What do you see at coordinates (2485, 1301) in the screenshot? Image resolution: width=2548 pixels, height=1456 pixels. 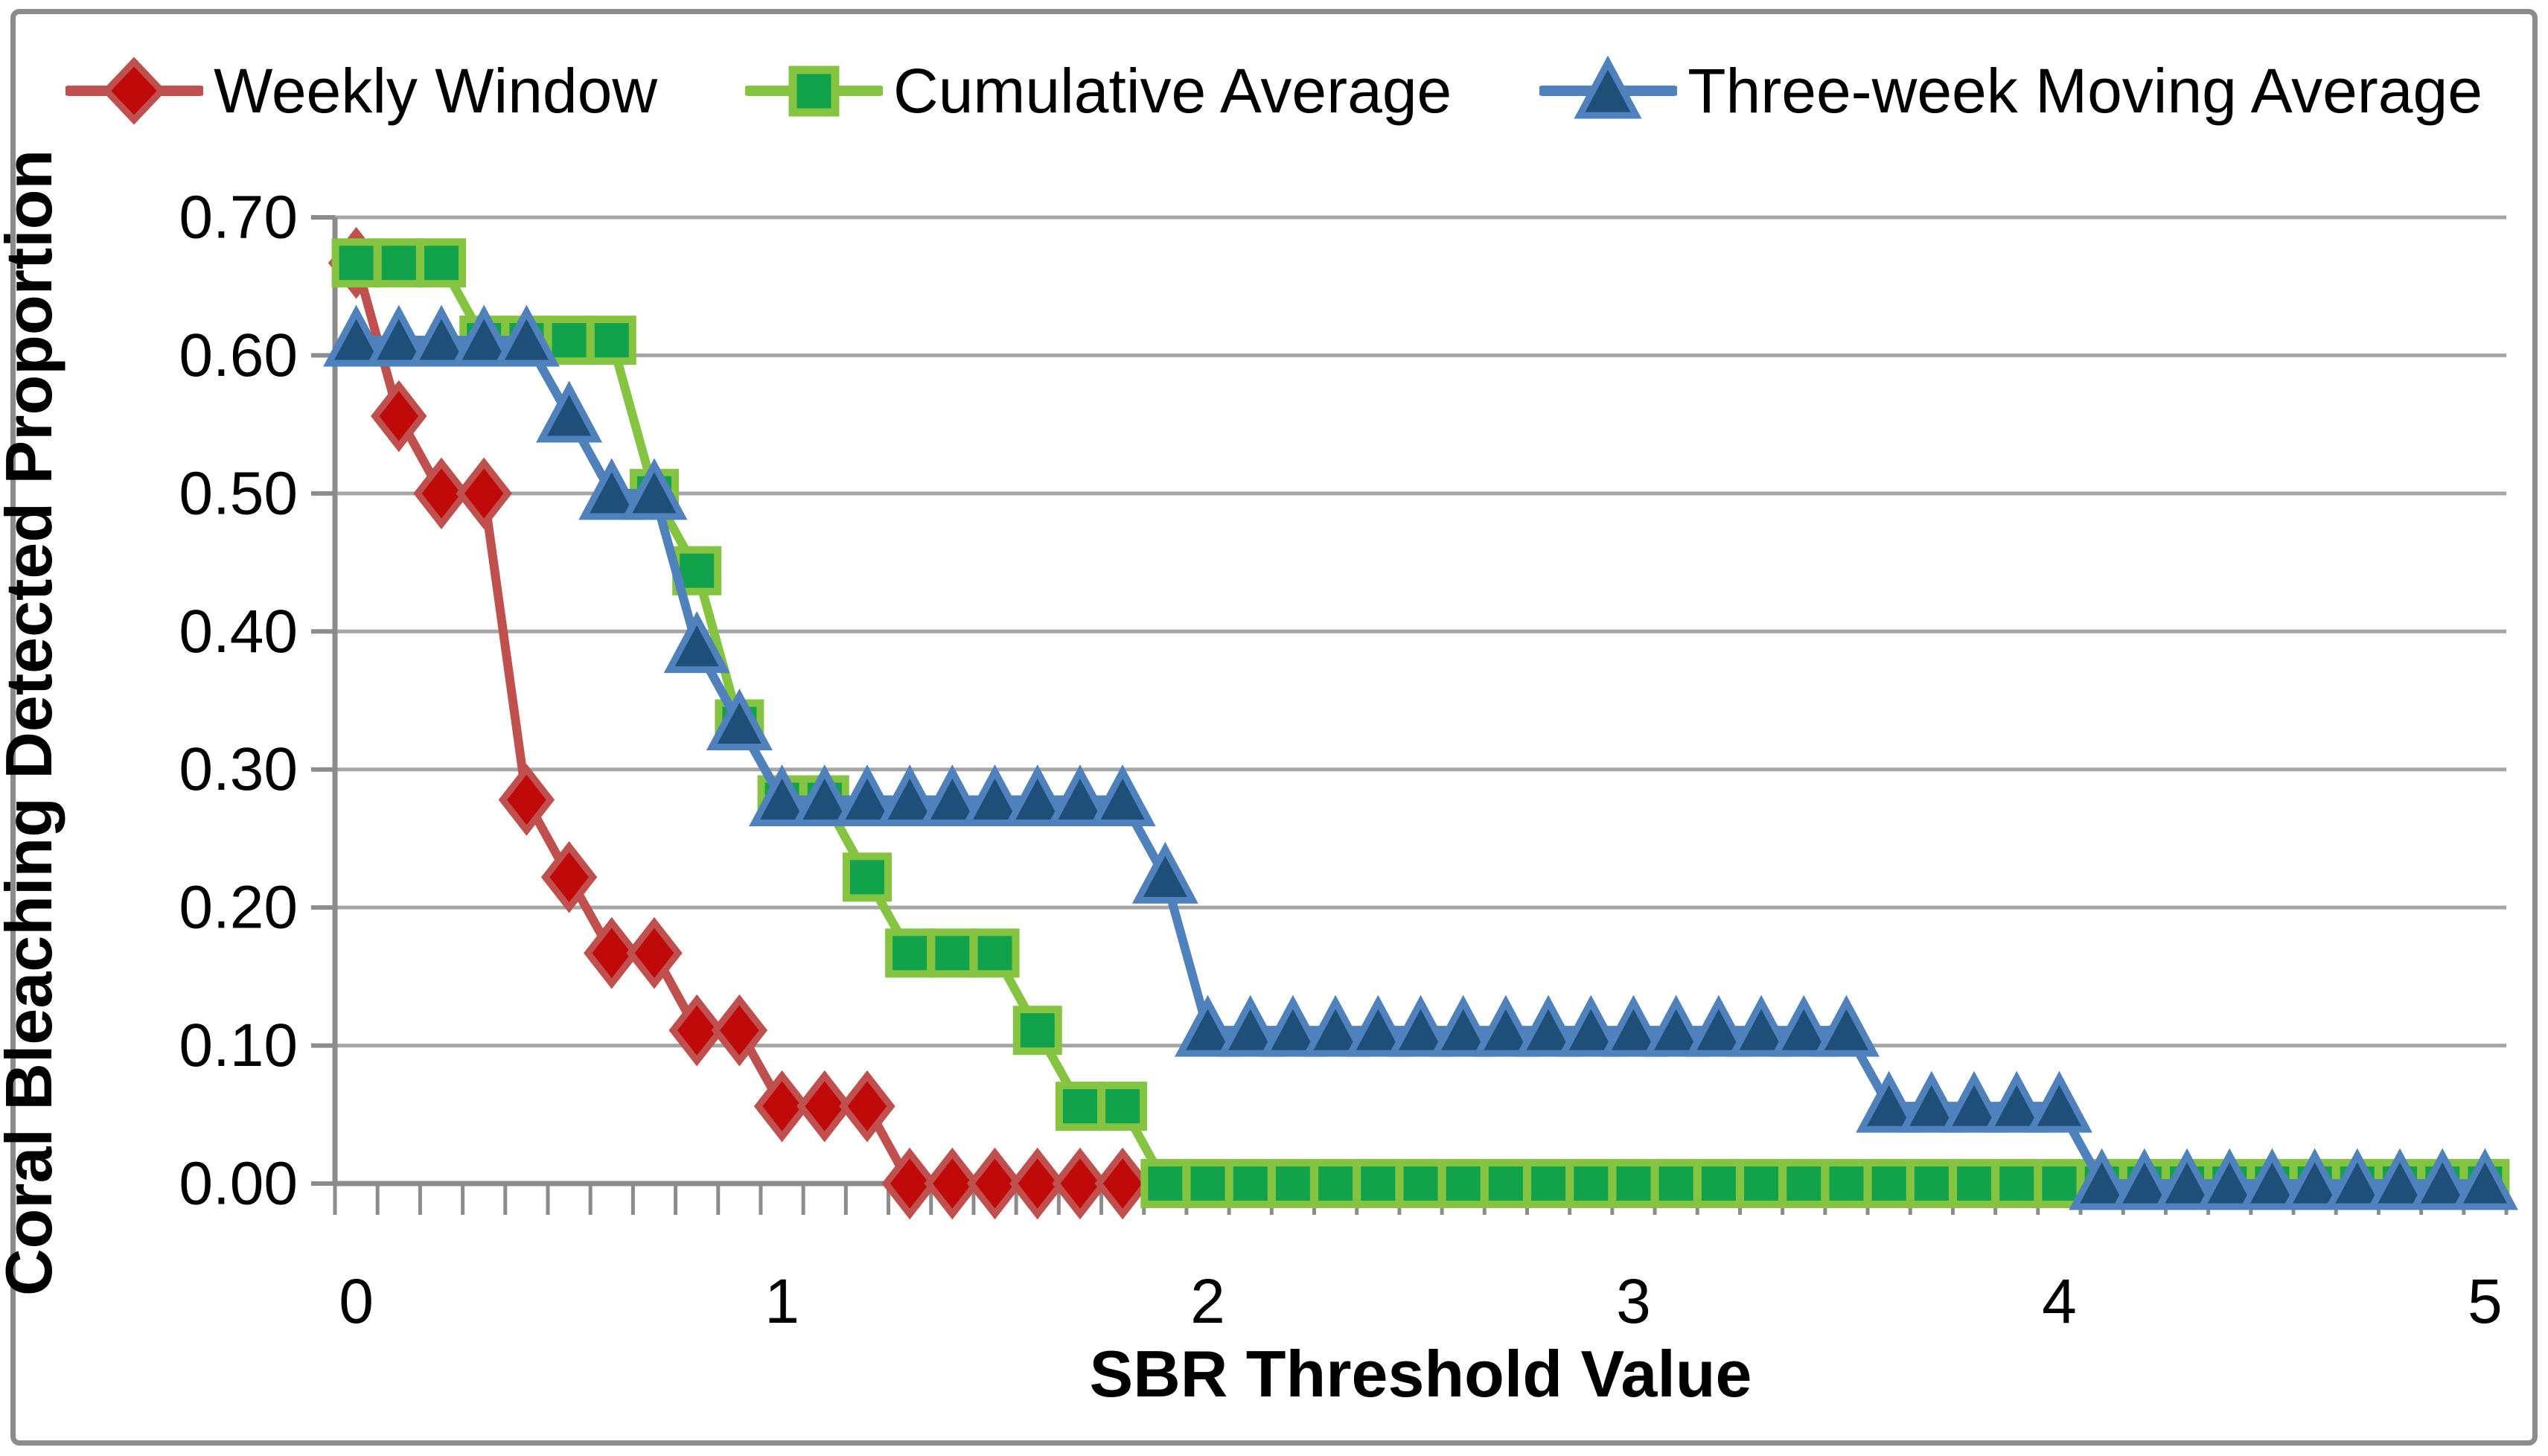 I see `x-tick-label: 5` at bounding box center [2485, 1301].